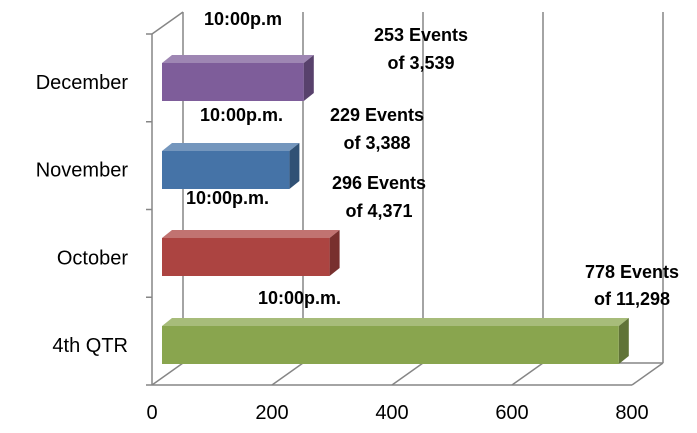 This screenshot has width=697, height=433. Describe the element at coordinates (90, 346) in the screenshot. I see `category-label: 4th QTR` at that location.